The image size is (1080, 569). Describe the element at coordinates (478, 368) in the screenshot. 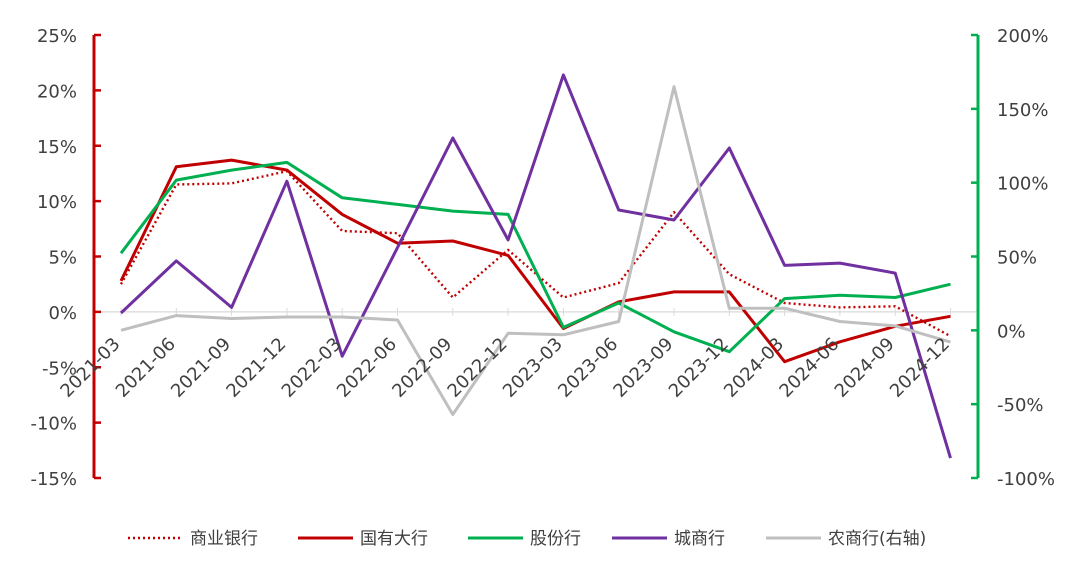

I see `x-tick-label: 2022-12` at that location.